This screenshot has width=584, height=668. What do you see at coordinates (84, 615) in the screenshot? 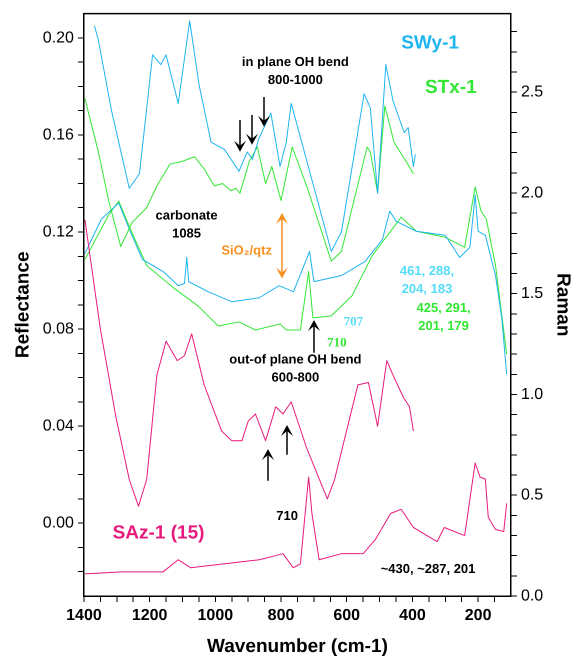
I see `x-tick-label: 1400` at bounding box center [84, 615].